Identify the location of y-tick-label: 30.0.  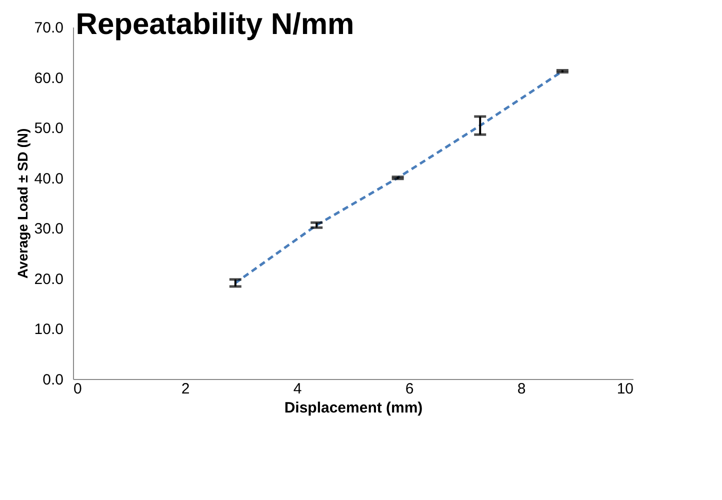
(49, 229).